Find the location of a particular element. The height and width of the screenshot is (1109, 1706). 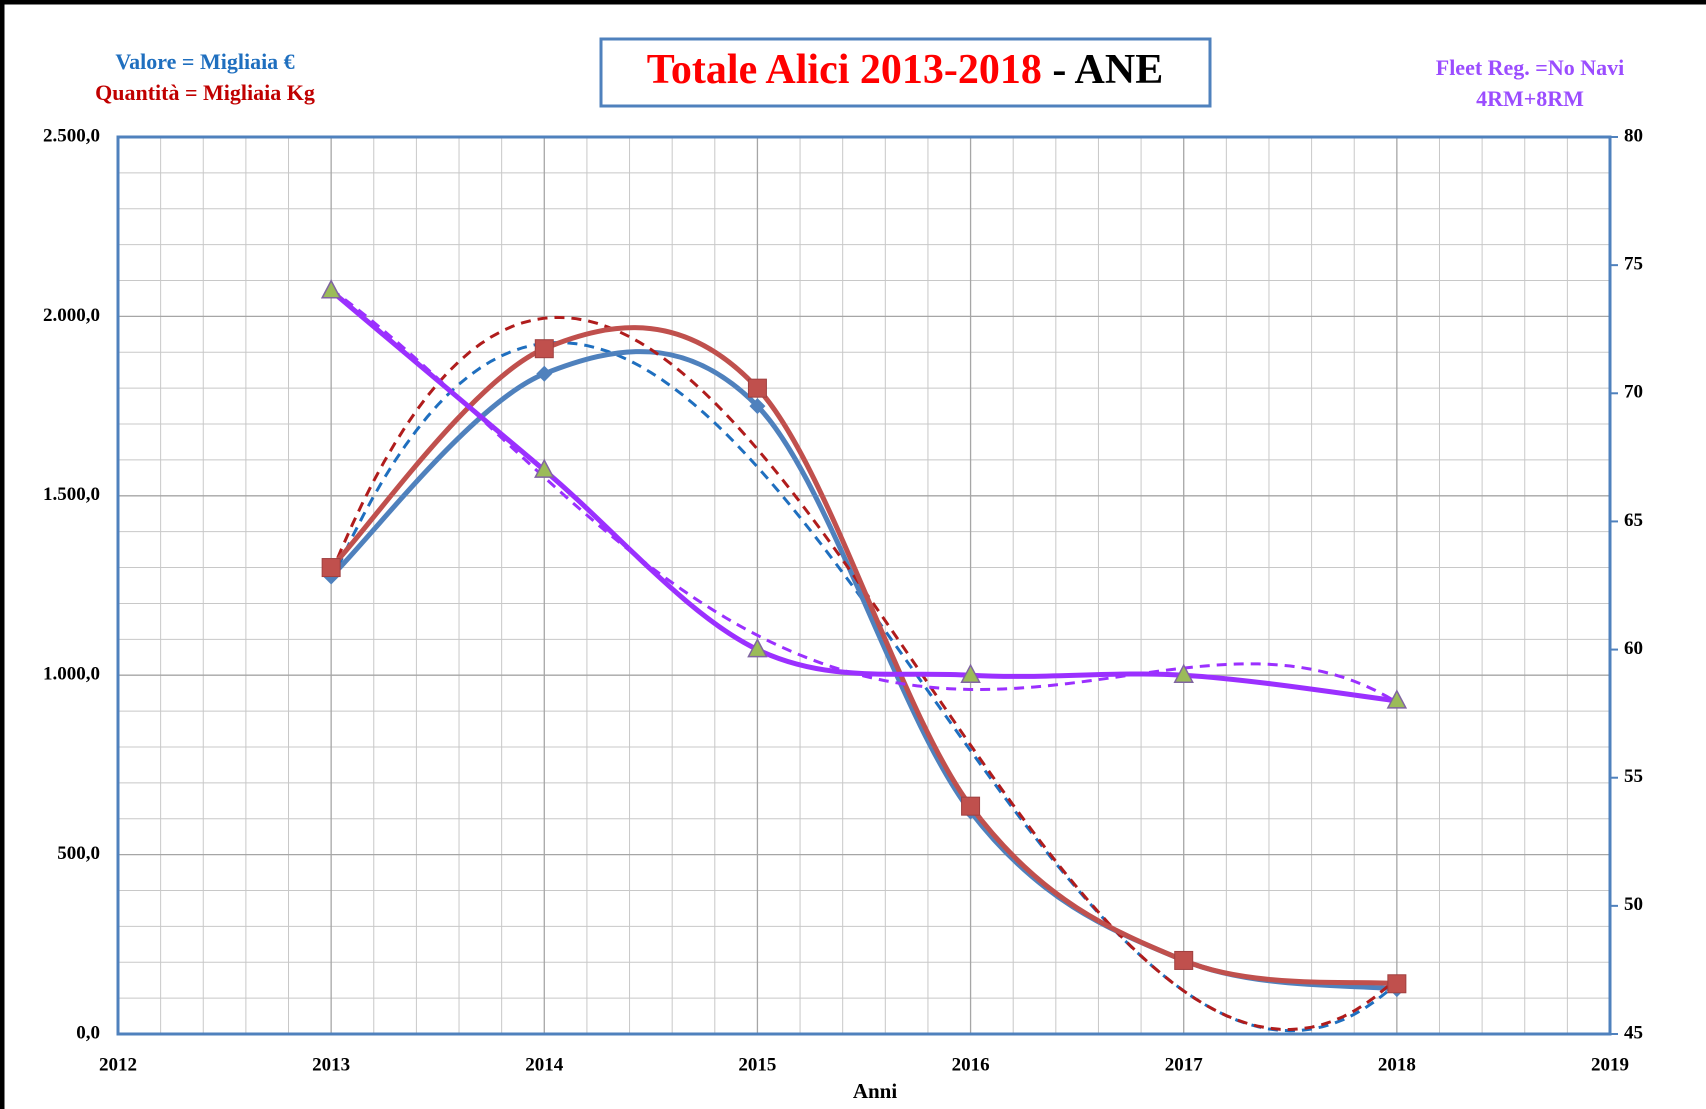

annotation: 4RM+8RM is located at coordinates (1530, 98).